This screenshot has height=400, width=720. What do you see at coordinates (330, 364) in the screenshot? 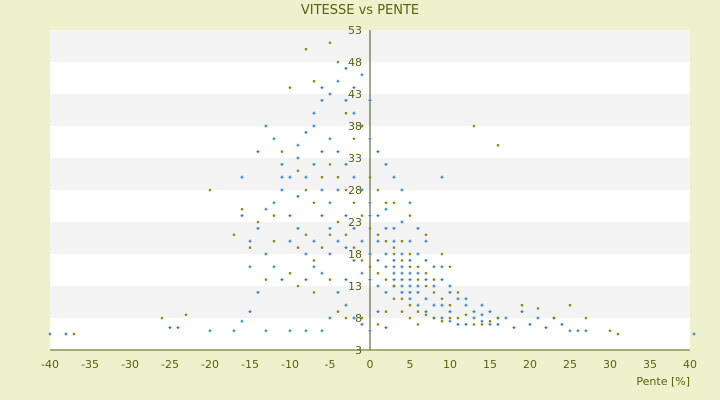
I see `x-tick-label: -5` at bounding box center [330, 364].